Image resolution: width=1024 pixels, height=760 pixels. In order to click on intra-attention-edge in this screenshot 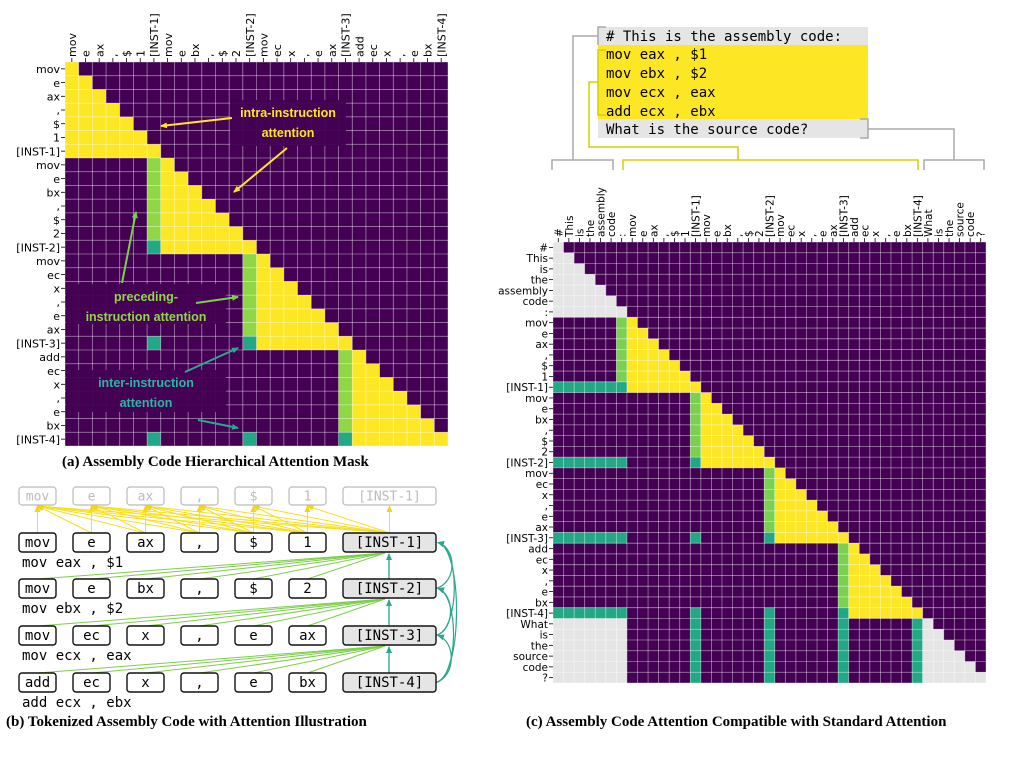, I will do `click(321, 519)`.